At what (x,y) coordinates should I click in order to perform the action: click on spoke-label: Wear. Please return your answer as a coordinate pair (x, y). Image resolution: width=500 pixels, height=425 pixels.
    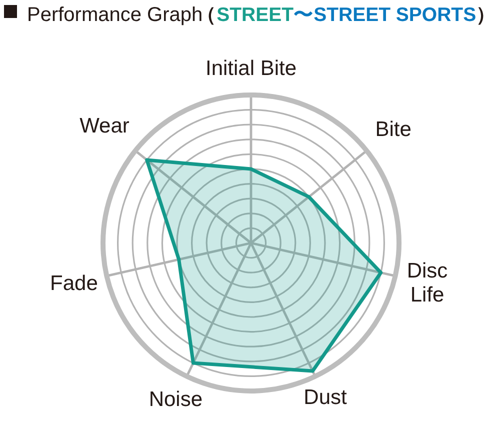
    Looking at the image, I should click on (105, 126).